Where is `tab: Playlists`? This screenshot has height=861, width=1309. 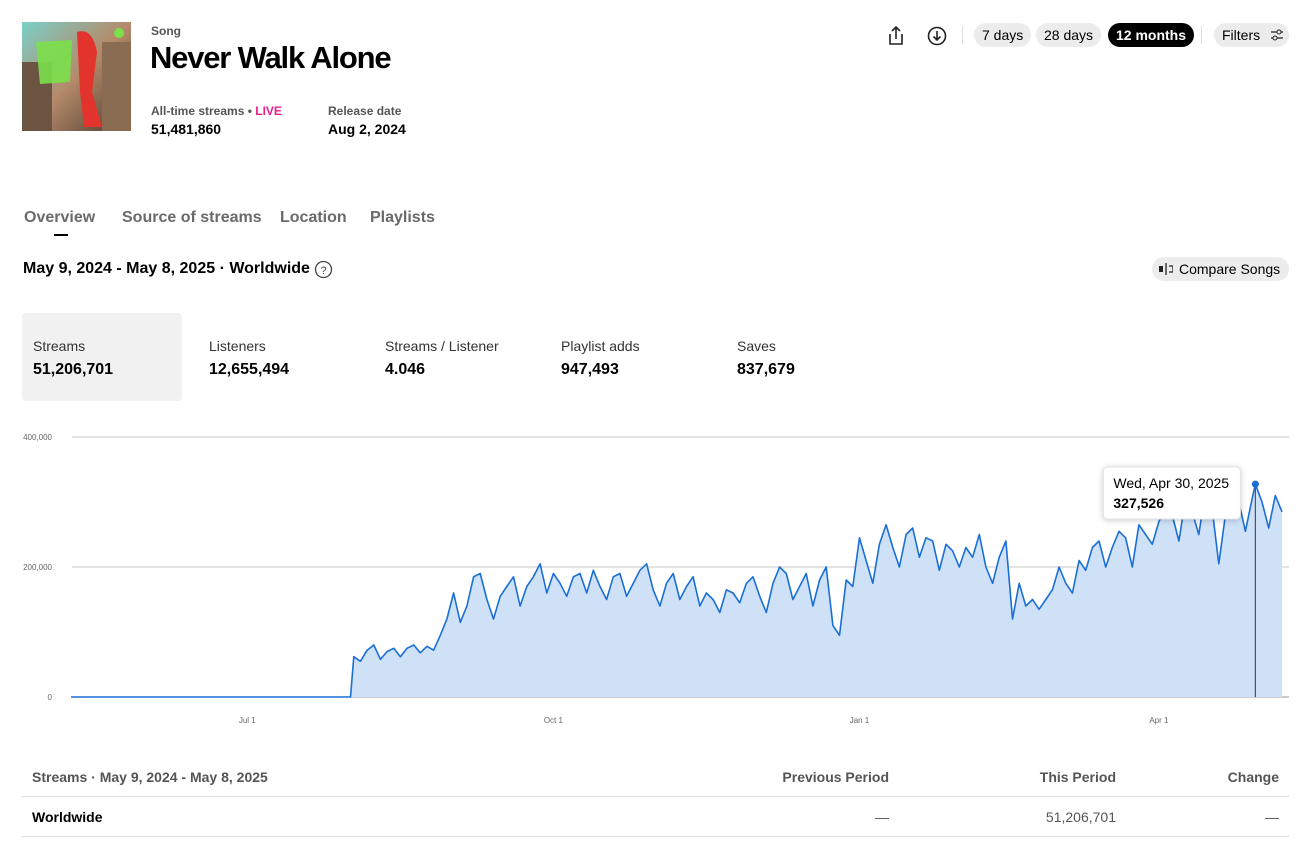
tab: Playlists is located at coordinates (402, 217).